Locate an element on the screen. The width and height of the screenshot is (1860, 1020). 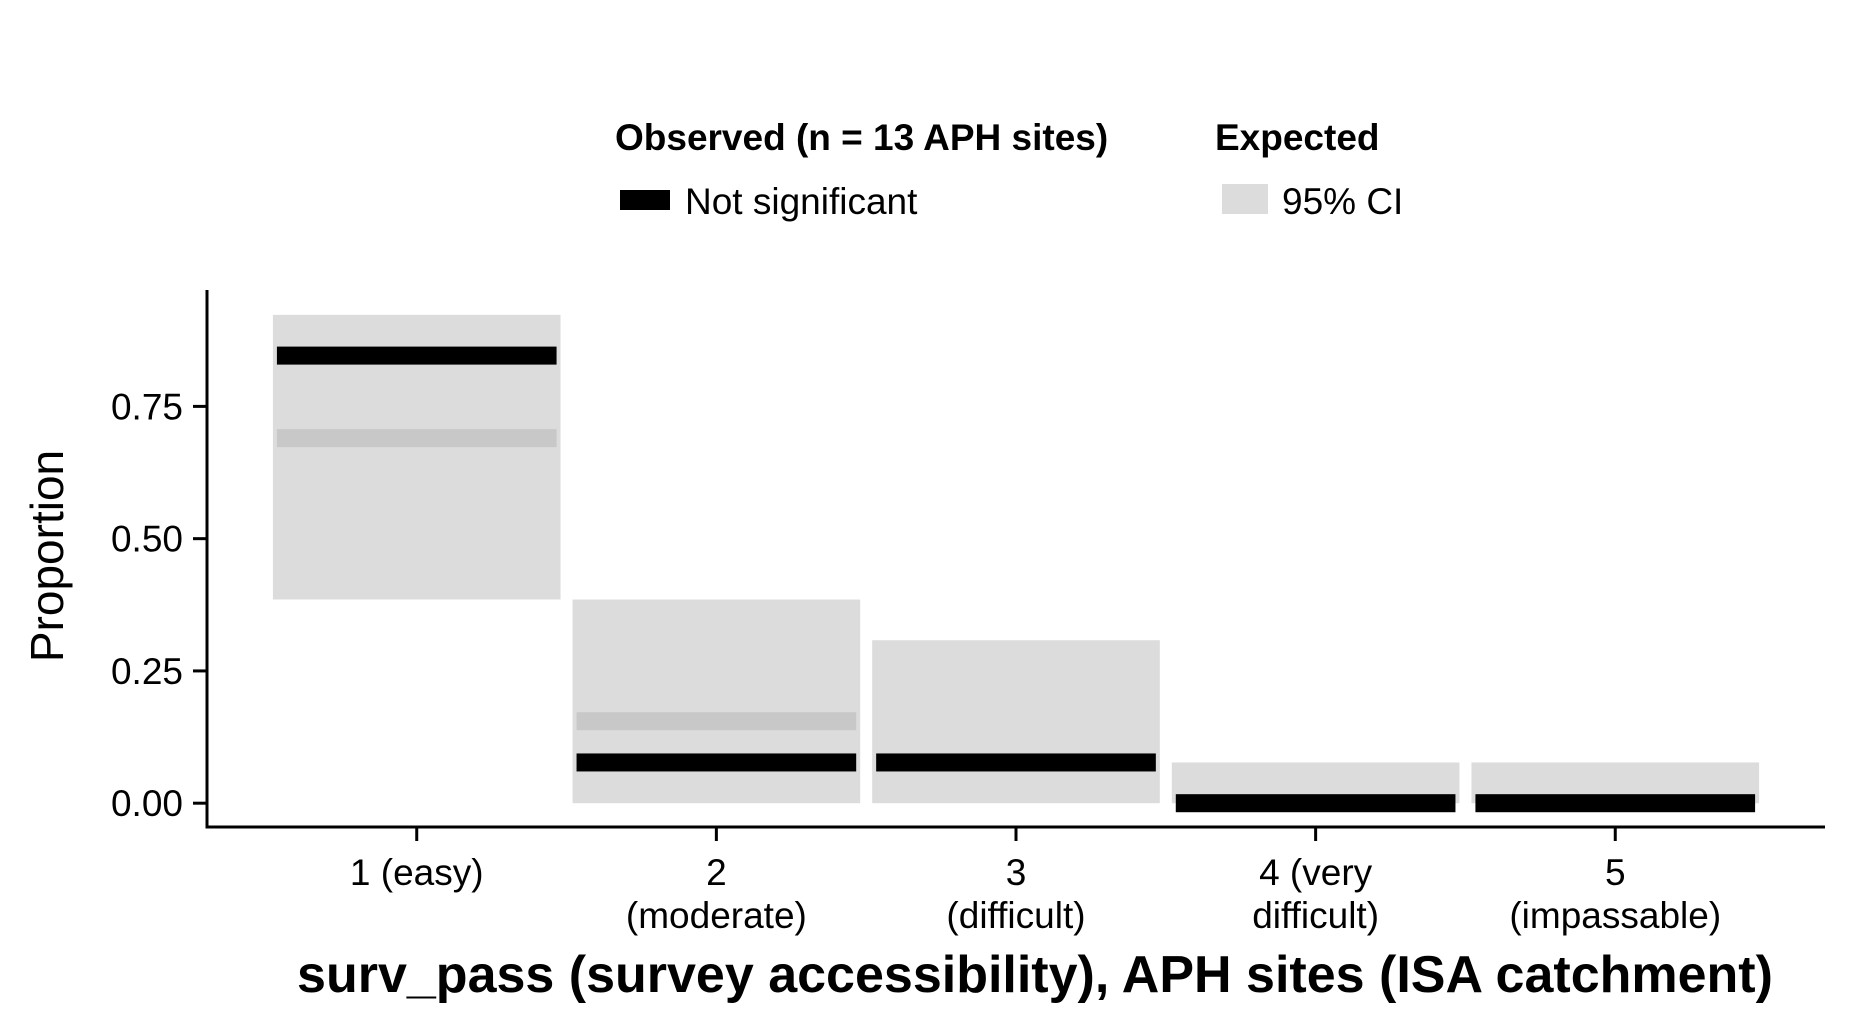
legend-title-observed: Observed (n = 13 APH sites) is located at coordinates (861, 137).